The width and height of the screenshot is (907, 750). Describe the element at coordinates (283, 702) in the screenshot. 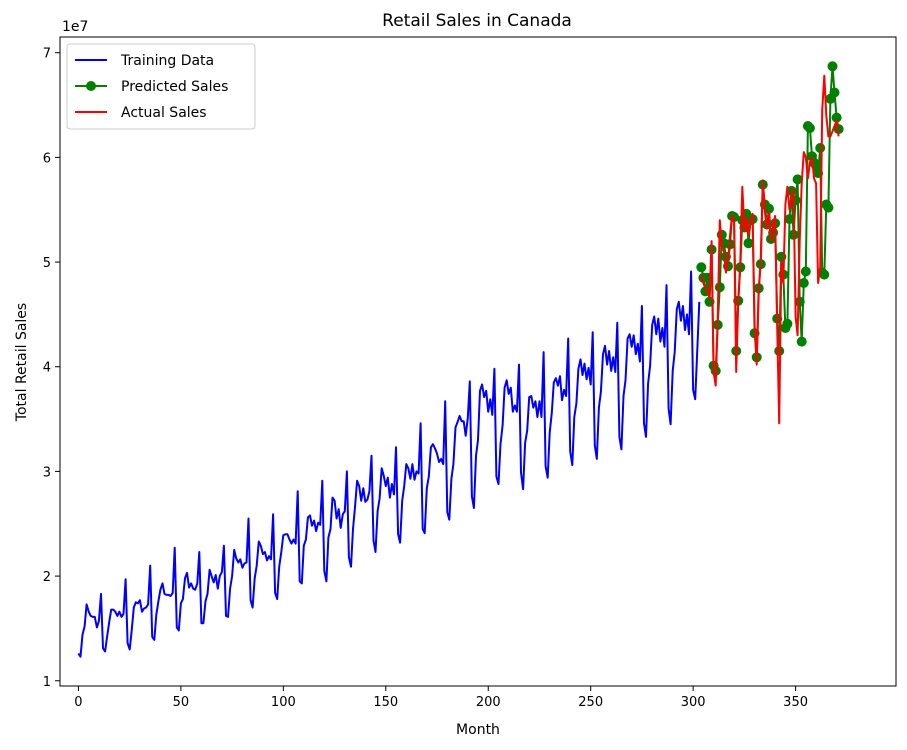

I see `x-tick-label: 100` at that location.